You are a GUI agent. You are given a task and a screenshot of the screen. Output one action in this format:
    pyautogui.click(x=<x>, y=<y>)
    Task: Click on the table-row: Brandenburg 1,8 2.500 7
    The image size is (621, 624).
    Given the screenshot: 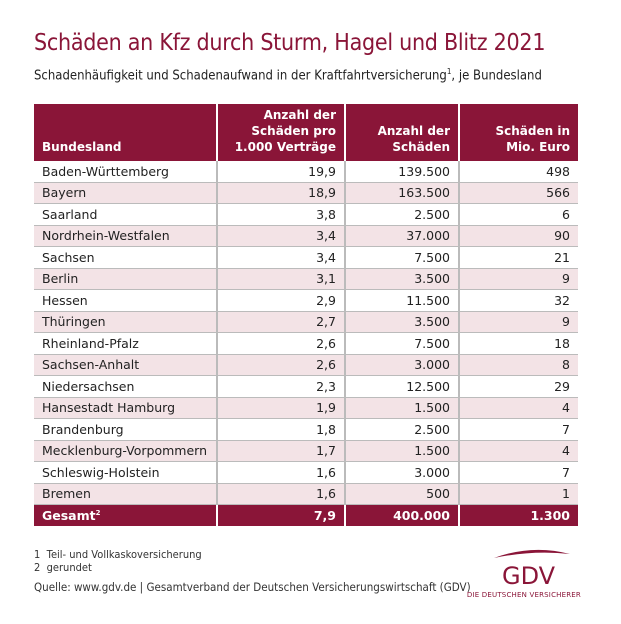 What is the action you would take?
    pyautogui.click(x=306, y=429)
    